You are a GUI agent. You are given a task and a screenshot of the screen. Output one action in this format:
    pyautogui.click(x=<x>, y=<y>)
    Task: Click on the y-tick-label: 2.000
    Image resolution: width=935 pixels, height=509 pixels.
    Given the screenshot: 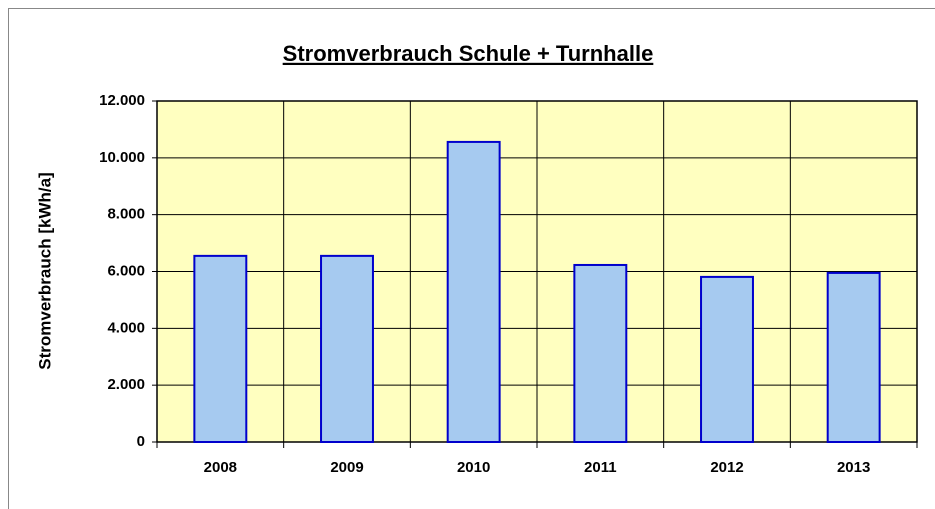 What is the action you would take?
    pyautogui.click(x=126, y=384)
    